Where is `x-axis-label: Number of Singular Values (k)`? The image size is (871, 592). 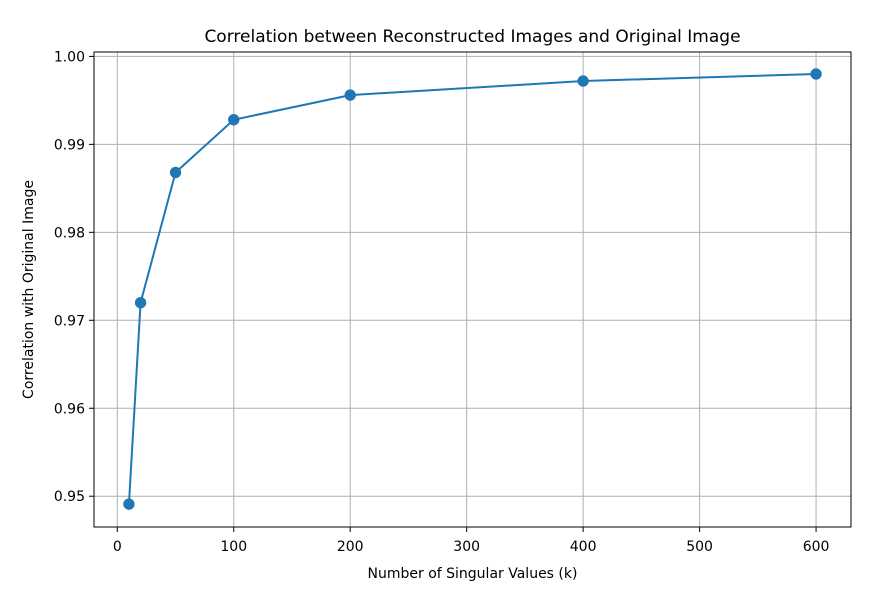
x-axis-label: Number of Singular Values (k) is located at coordinates (473, 574).